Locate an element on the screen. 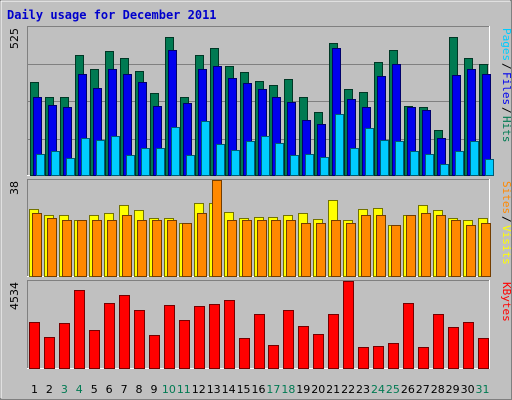 Image resolution: width=512 pixels, height=400 pixels. x-tick-day-30: 30 is located at coordinates (468, 389).